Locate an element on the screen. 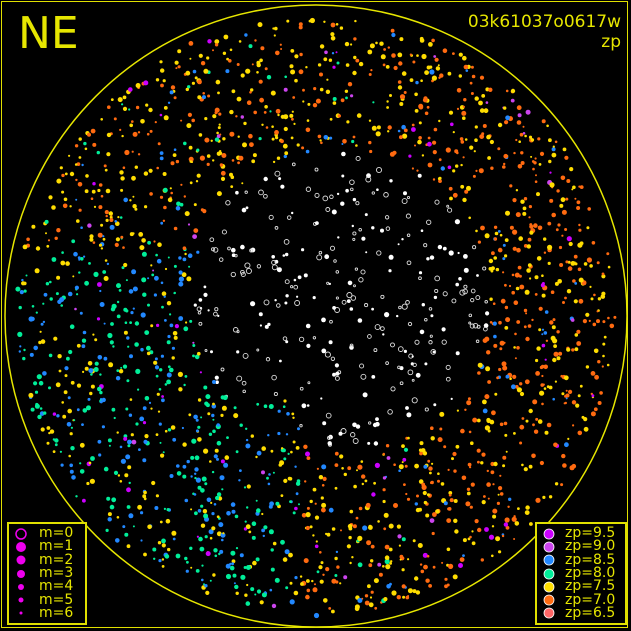 The image size is (631, 631). size-marker-icon is located at coordinates (21, 560).